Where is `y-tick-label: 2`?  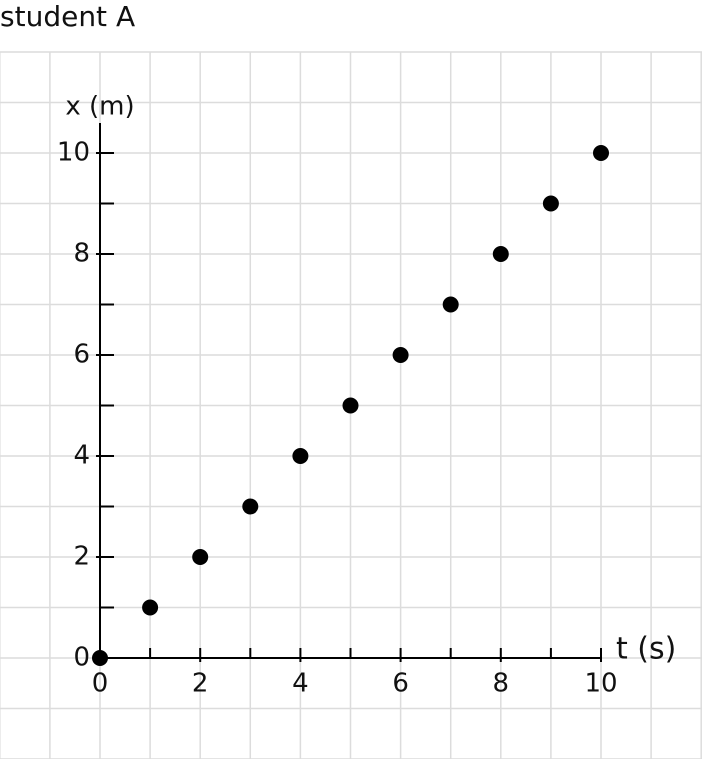 y-tick-label: 2 is located at coordinates (81, 557).